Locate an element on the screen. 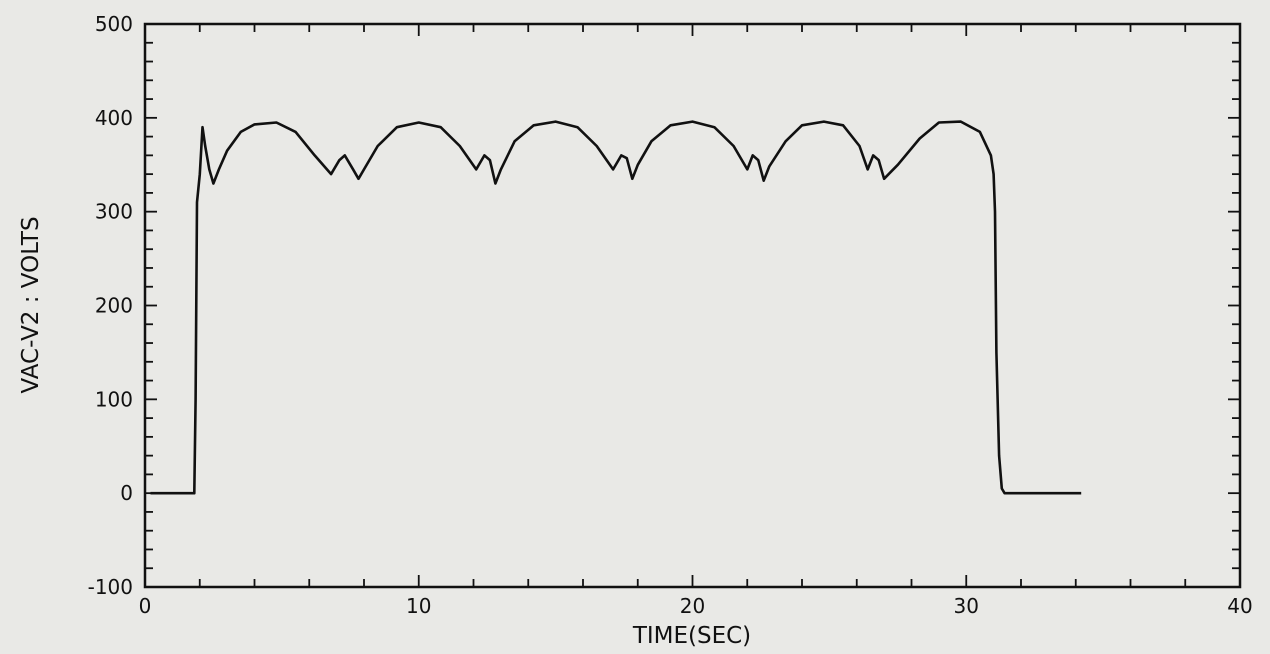 This screenshot has width=1270, height=654. x-tick-label: 30 is located at coordinates (966, 606).